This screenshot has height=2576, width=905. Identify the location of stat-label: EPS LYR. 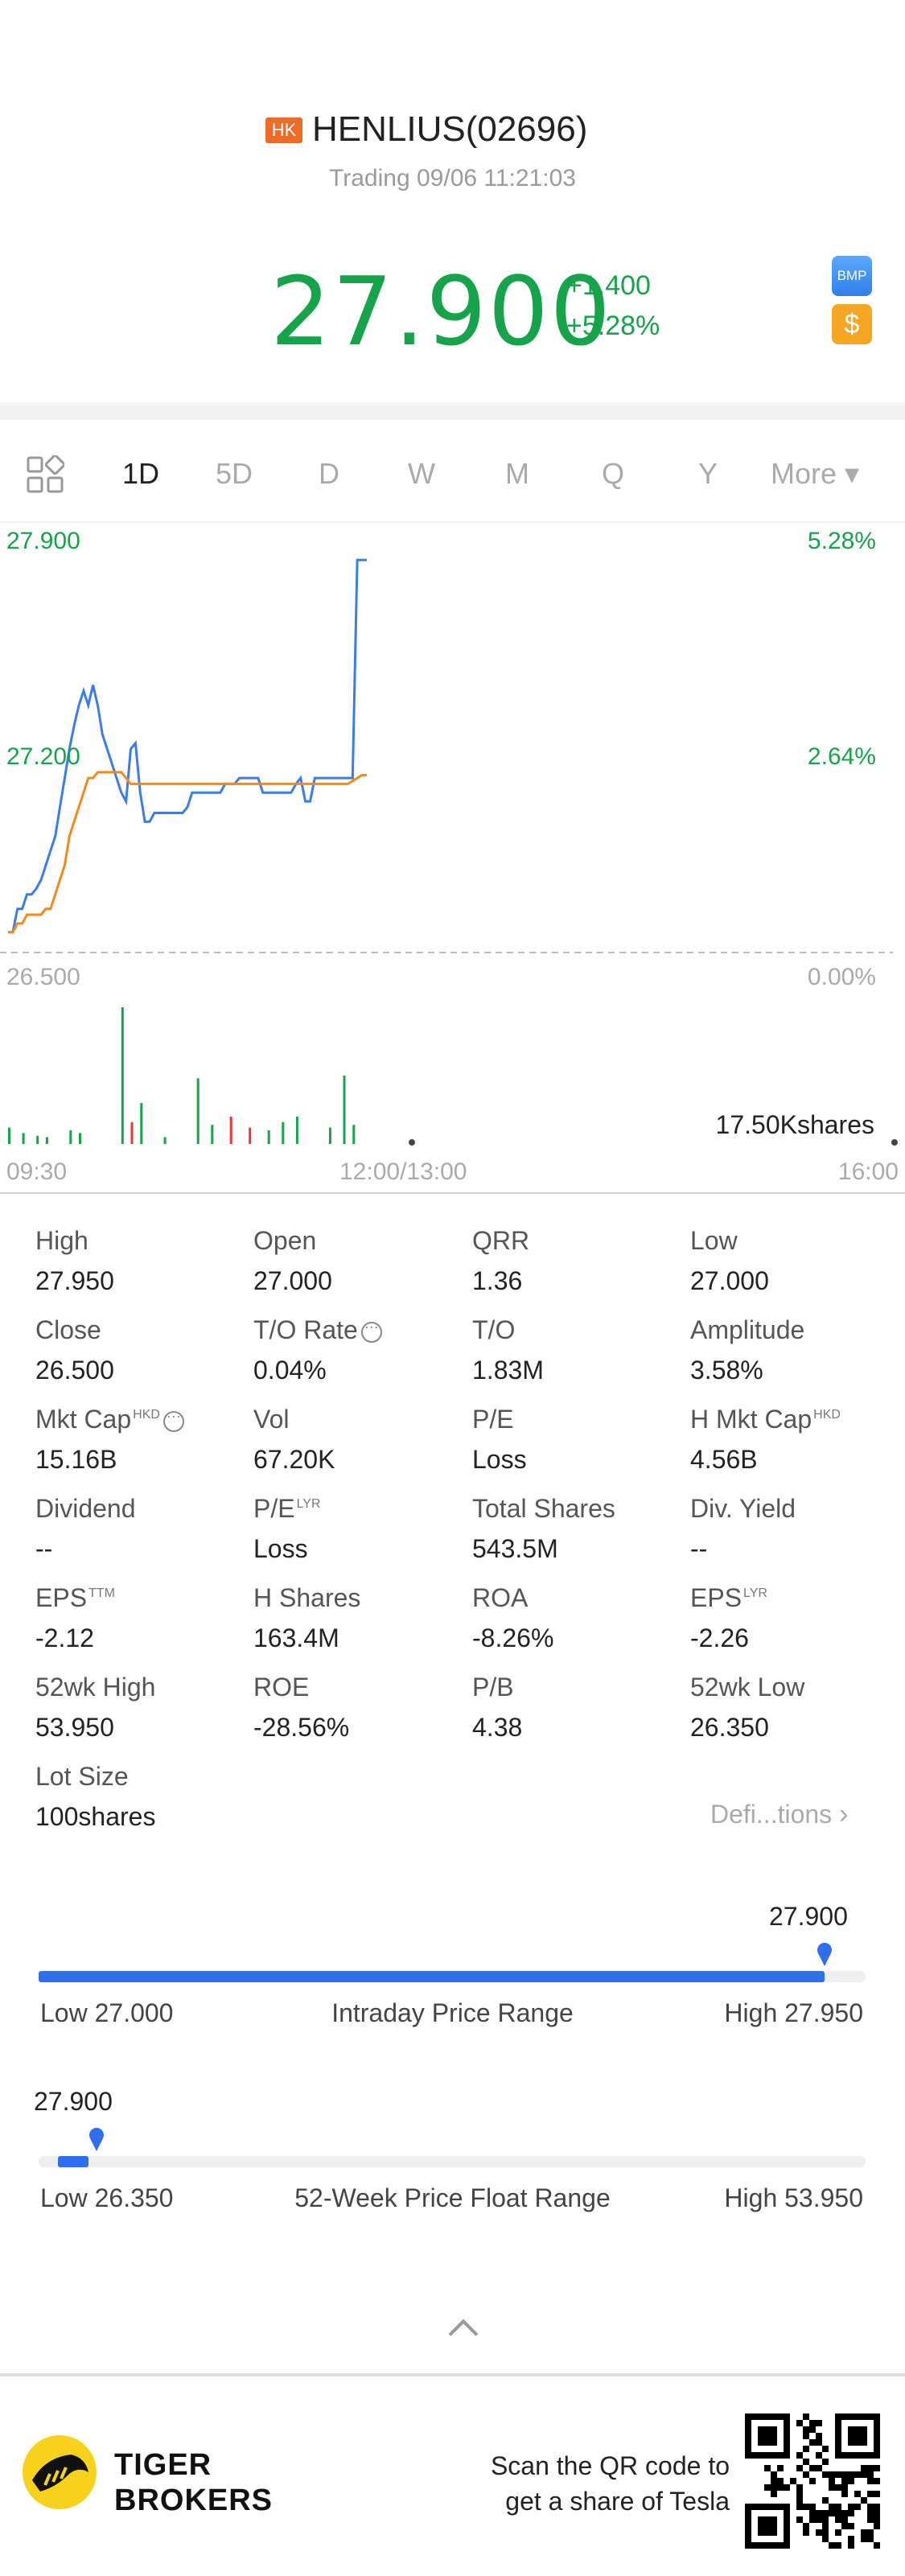
(728, 1598).